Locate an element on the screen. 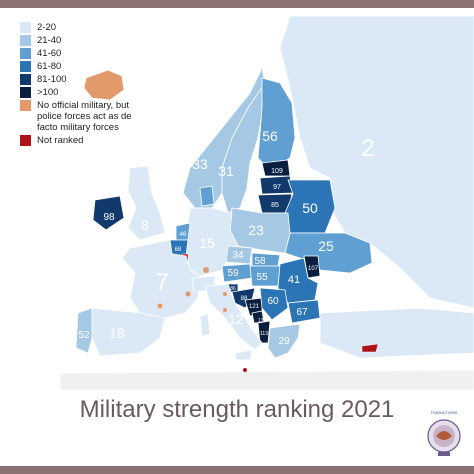  region-iceland is located at coordinates (104, 85).